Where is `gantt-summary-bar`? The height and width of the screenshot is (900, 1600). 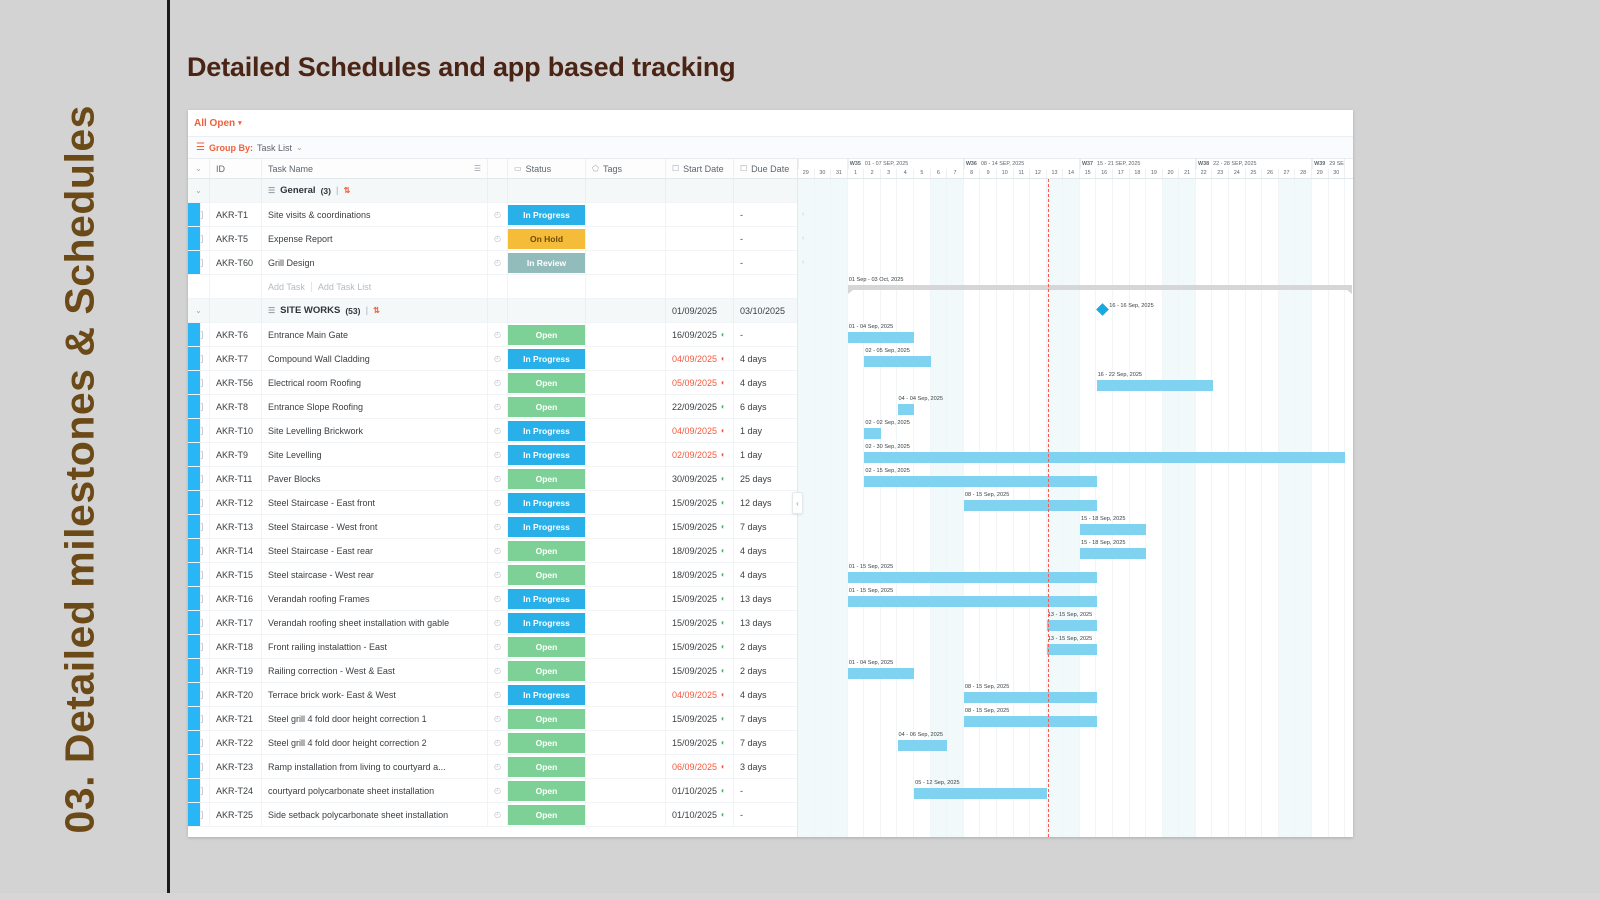 gantt-summary-bar is located at coordinates (1100, 289).